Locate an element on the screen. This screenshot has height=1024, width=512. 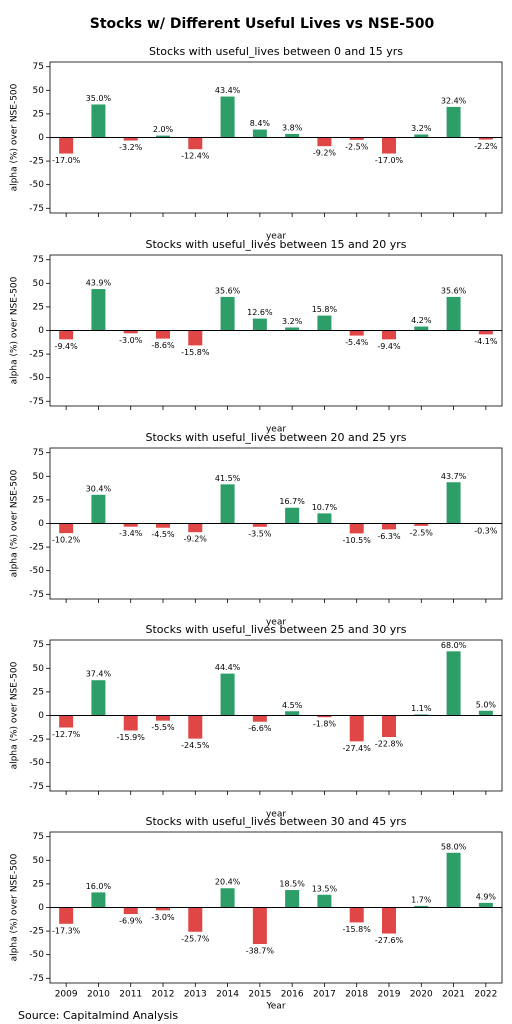
x-tick-label: 2017 is located at coordinates (324, 995).